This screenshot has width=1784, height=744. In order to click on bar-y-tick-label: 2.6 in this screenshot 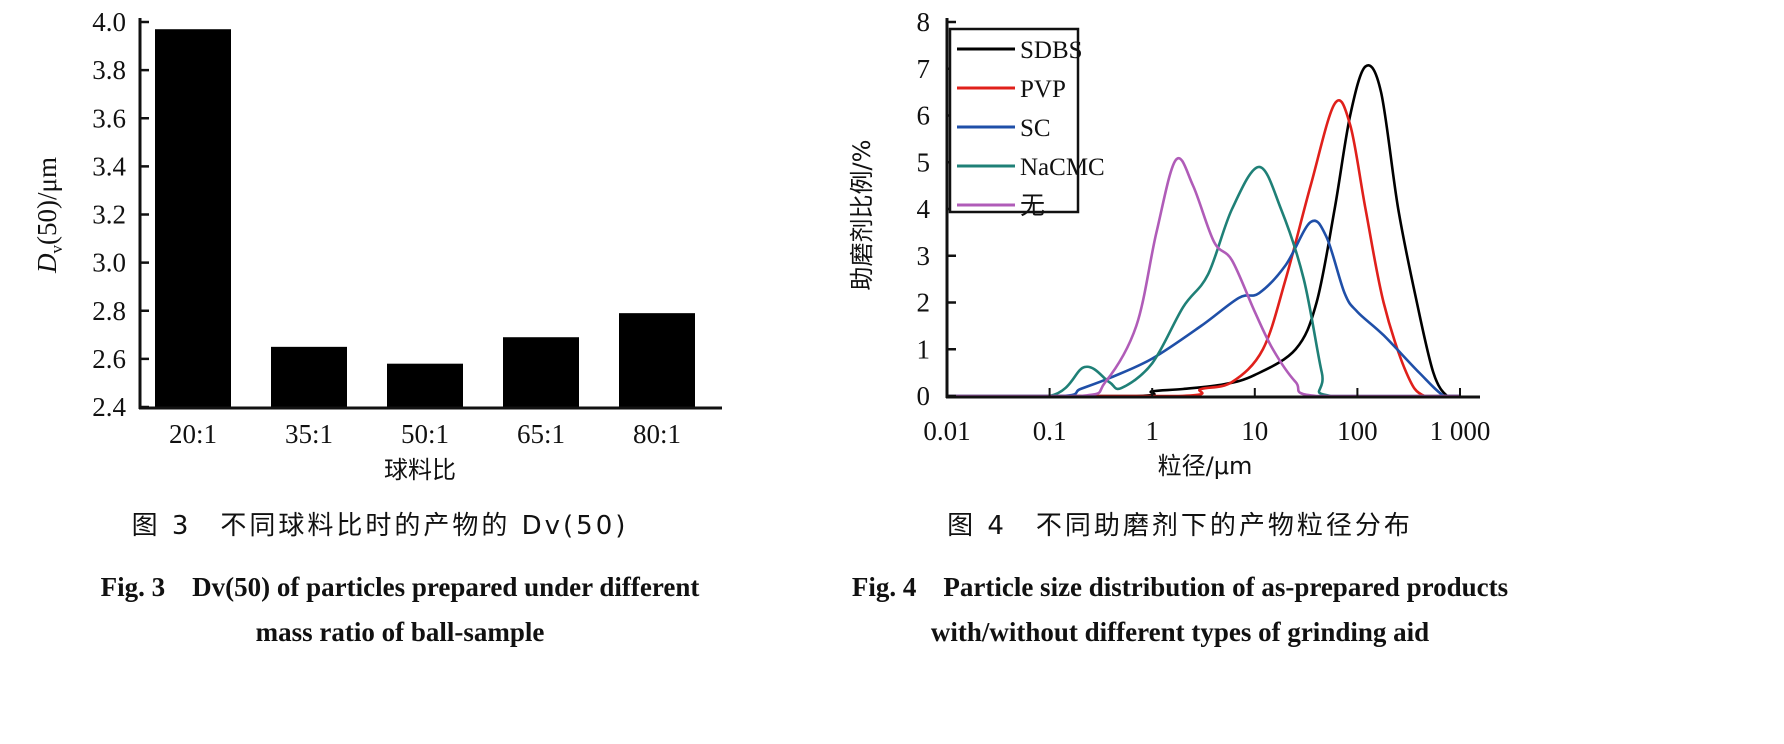, I will do `click(109, 359)`.